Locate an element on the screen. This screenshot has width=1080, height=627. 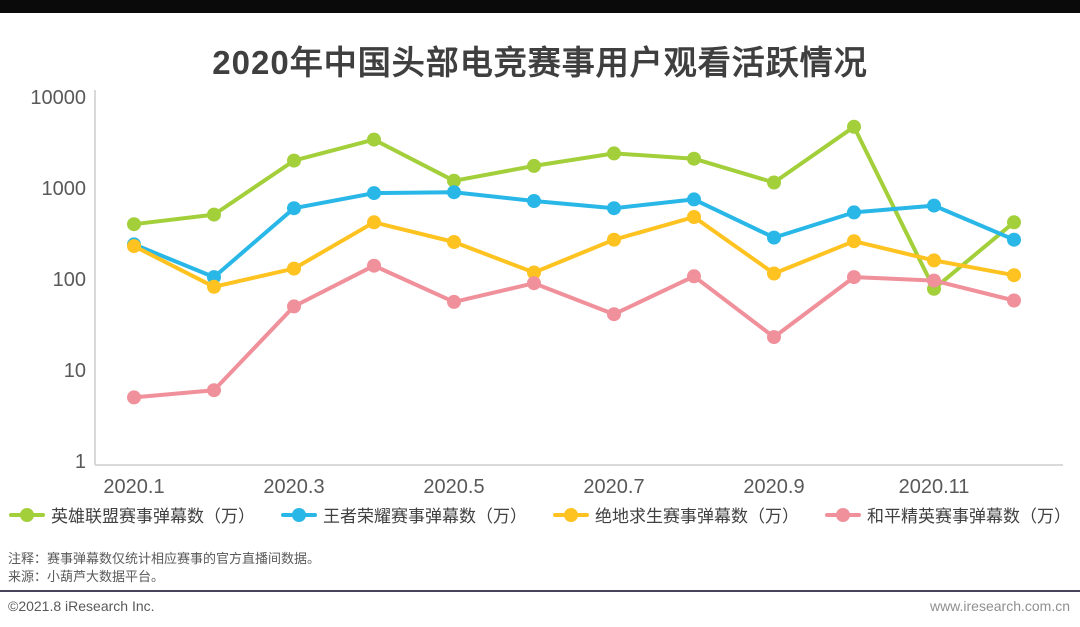
x-tick-label: 2020.7 is located at coordinates (613, 487).